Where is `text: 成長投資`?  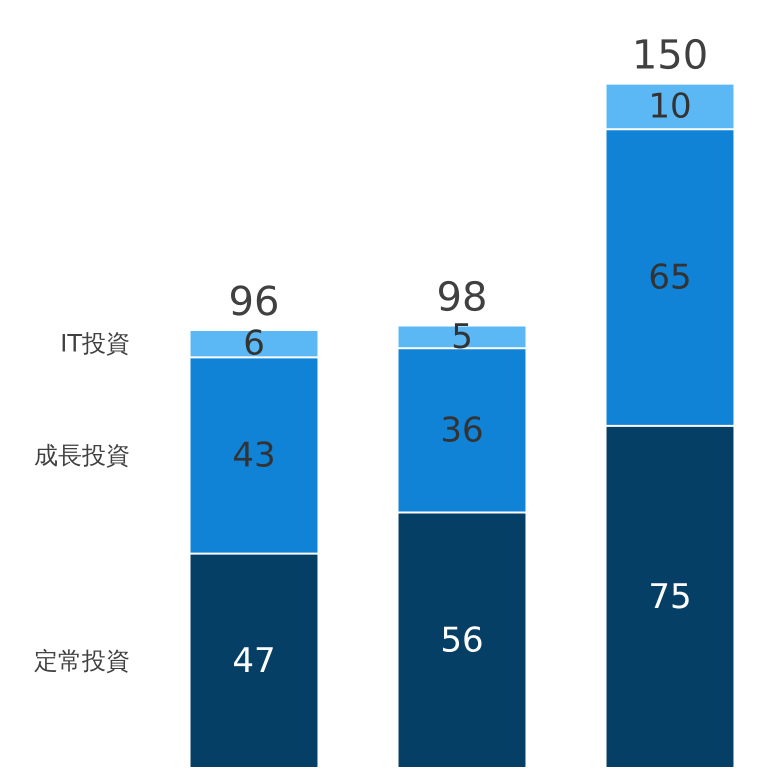
text: 成長投資 is located at coordinates (82, 455).